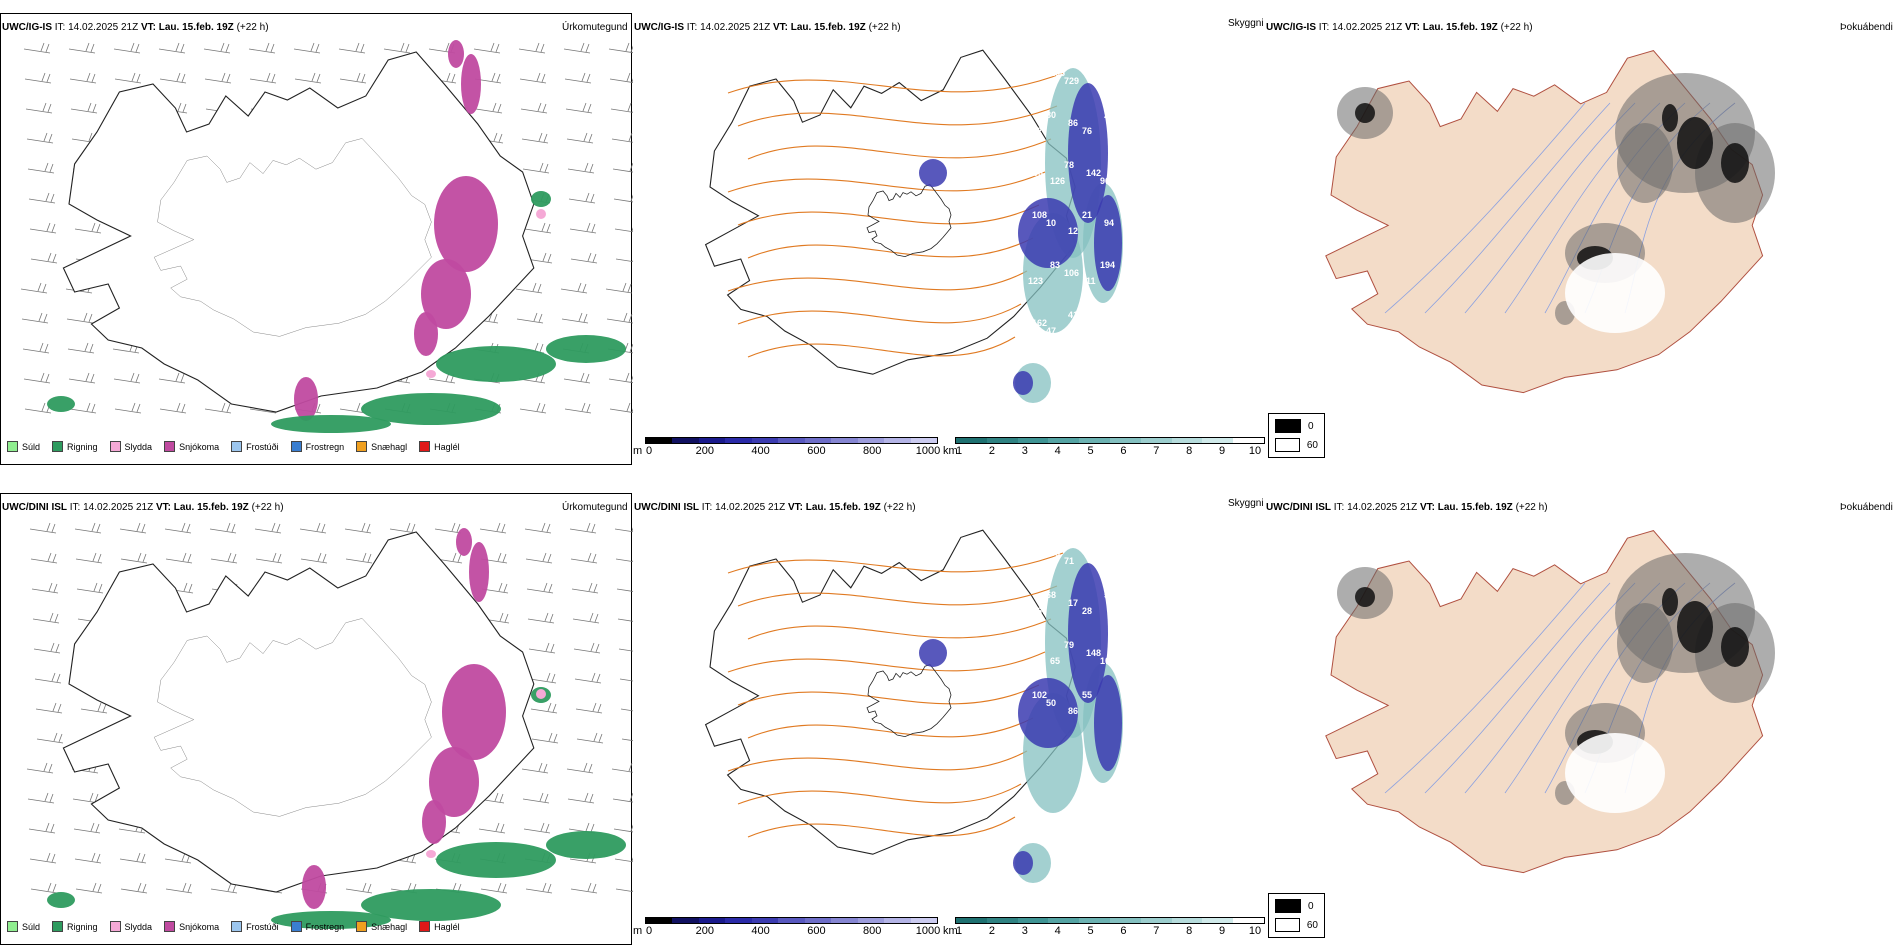 This screenshot has height=950, width=1900. What do you see at coordinates (1051, 331) in the screenshot?
I see `ceiling-label: 47` at bounding box center [1051, 331].